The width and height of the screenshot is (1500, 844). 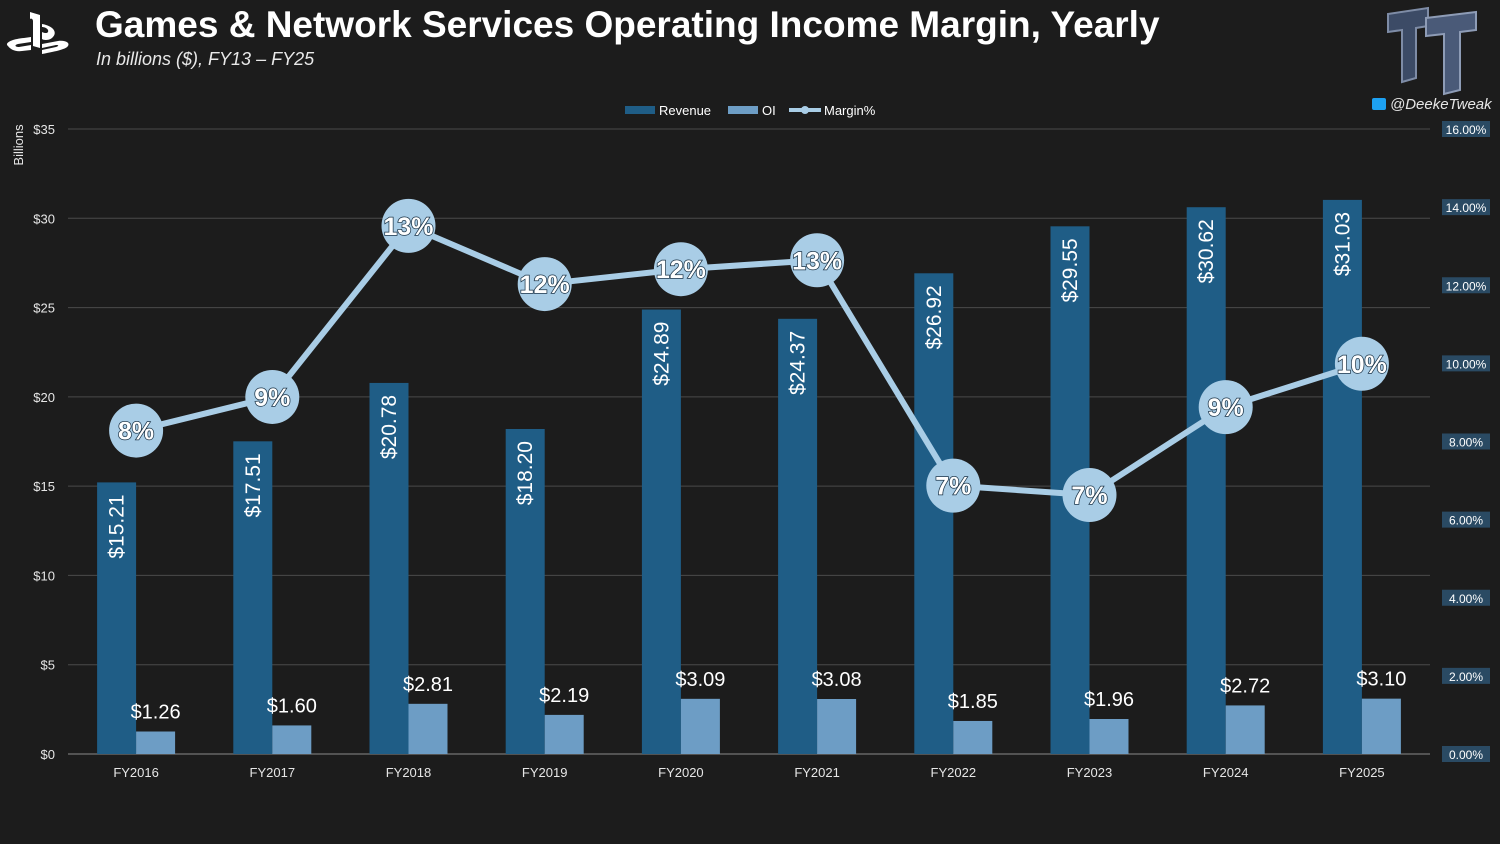 I want to click on x-tick-label: FY2018, so click(x=409, y=772).